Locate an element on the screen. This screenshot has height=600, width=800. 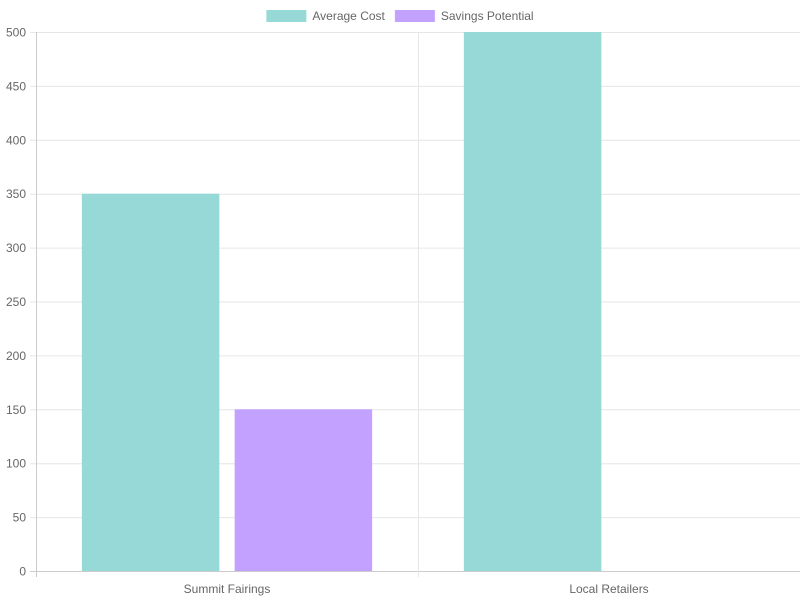
y-tick-label: 300 is located at coordinates (16, 248).